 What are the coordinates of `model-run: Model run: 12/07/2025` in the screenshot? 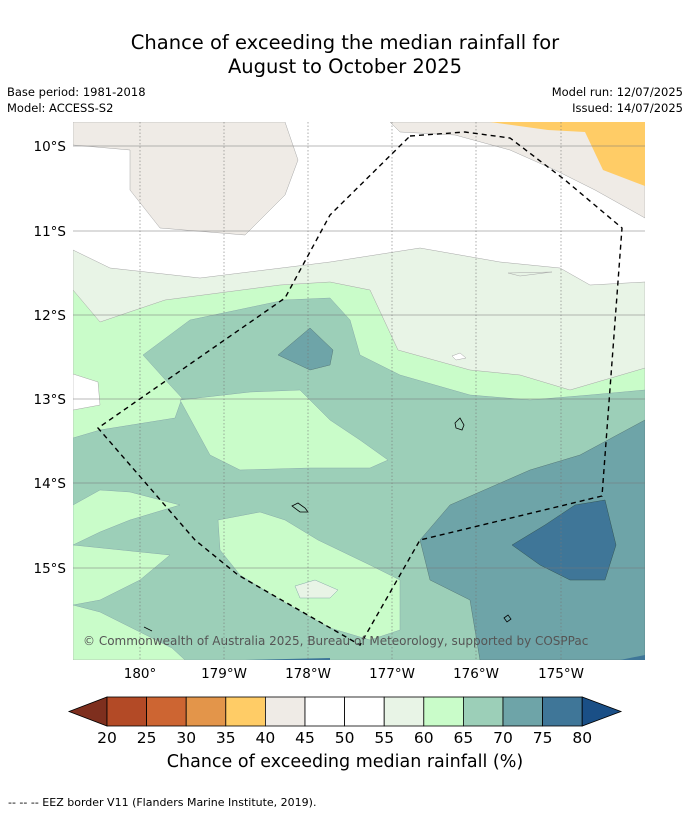 It's located at (617, 92).